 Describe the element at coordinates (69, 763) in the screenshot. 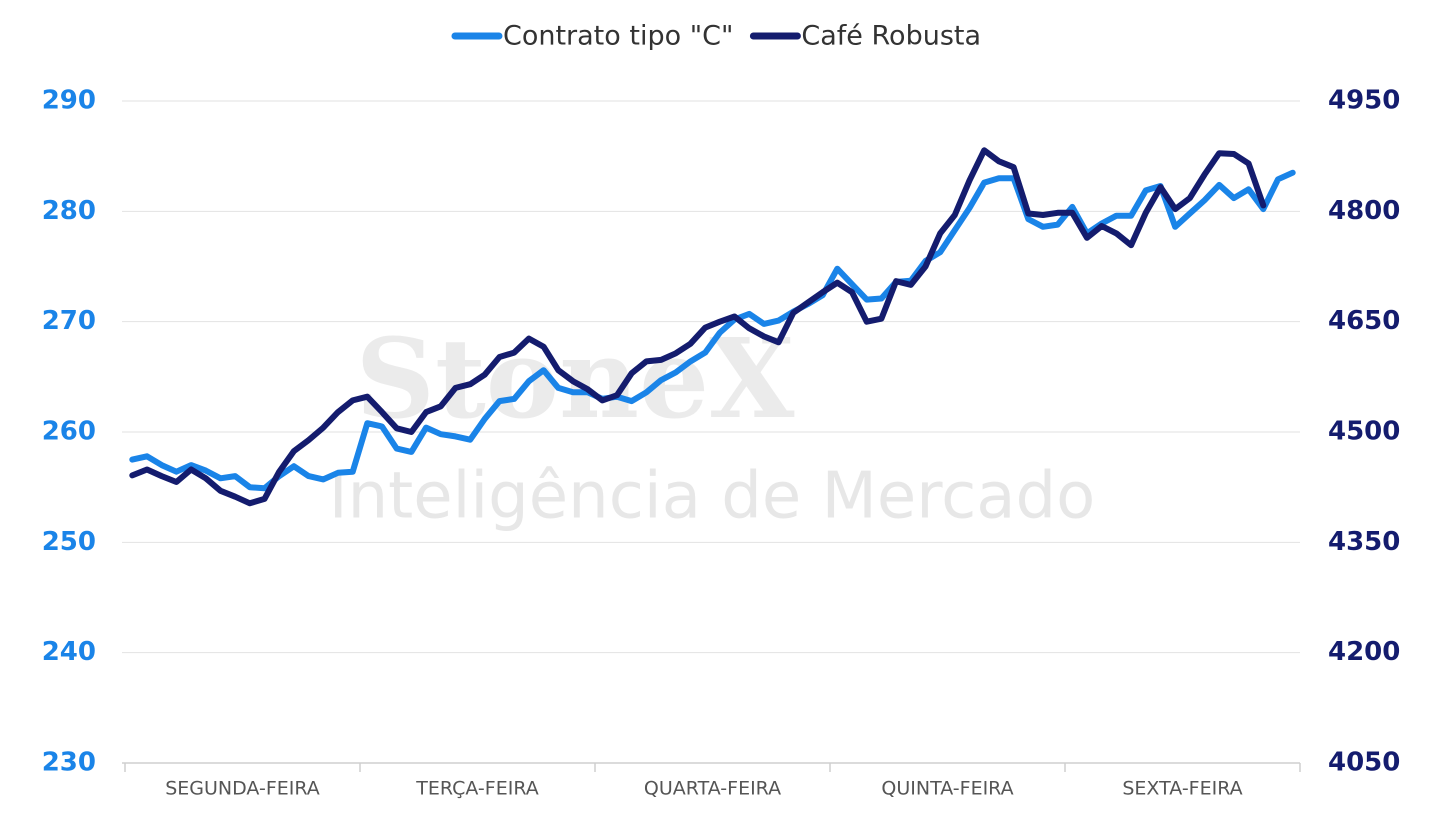

I see `y-tick-label: 230` at that location.